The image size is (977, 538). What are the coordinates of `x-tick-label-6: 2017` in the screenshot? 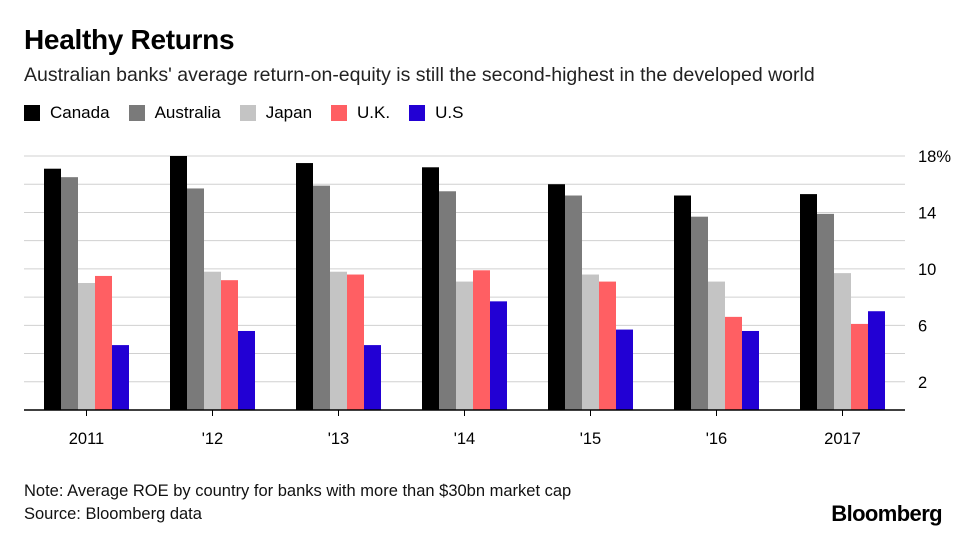 It's located at (842, 439).